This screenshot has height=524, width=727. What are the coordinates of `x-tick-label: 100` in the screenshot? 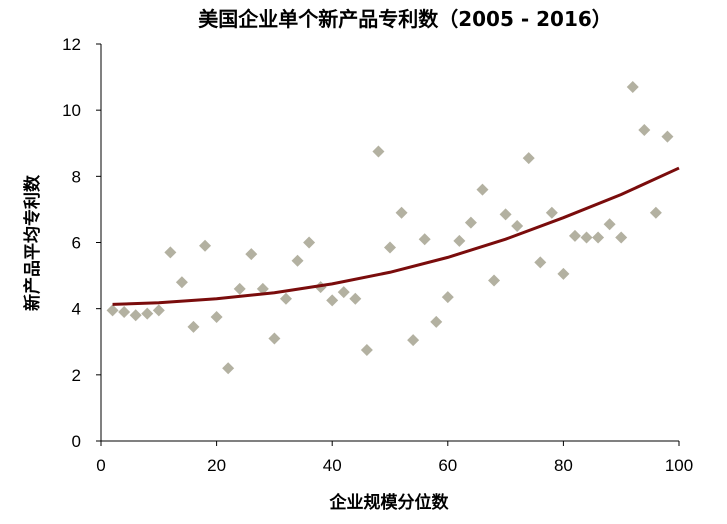 It's located at (679, 465).